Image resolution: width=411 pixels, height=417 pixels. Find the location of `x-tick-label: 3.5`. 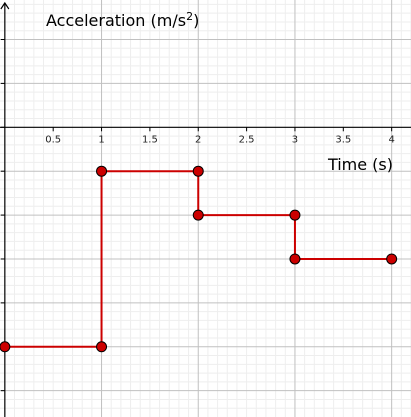

x-tick-label: 3.5 is located at coordinates (343, 139).